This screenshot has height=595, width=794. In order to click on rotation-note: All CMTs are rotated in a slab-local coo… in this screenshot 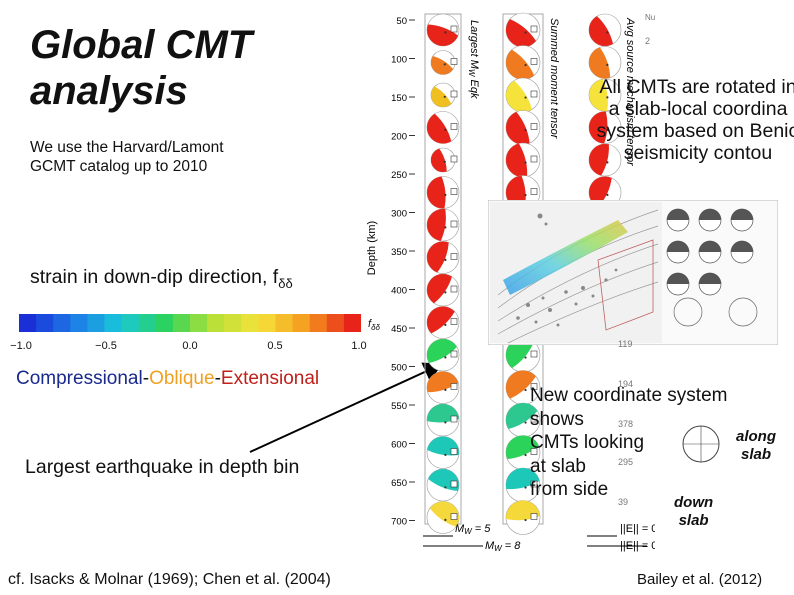, I will do `click(686, 120)`.